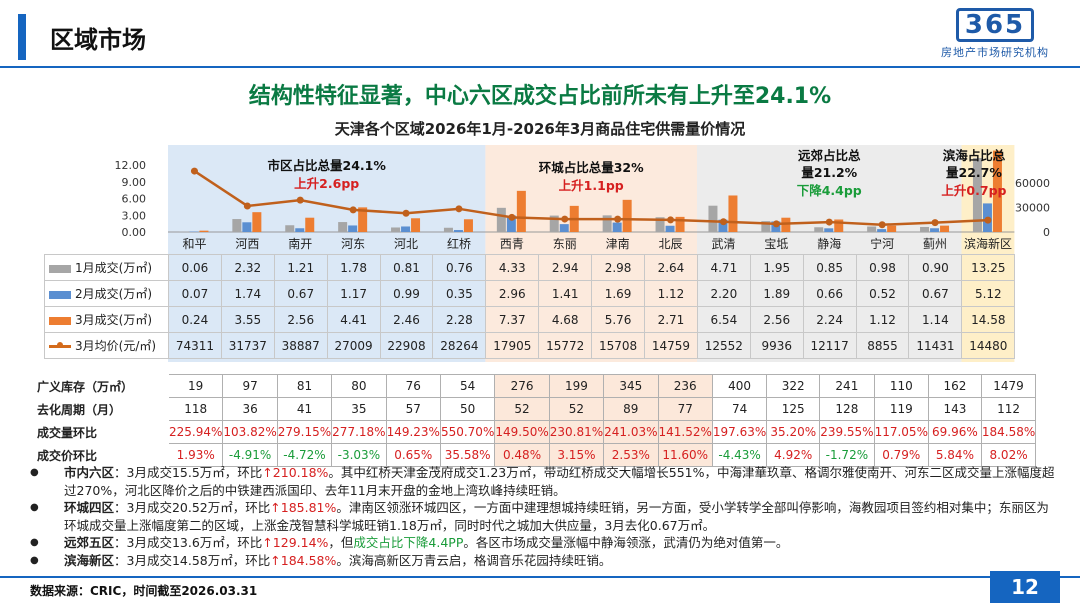 The image size is (1080, 603). I want to click on chart-table-cell: 0.98, so click(882, 267).